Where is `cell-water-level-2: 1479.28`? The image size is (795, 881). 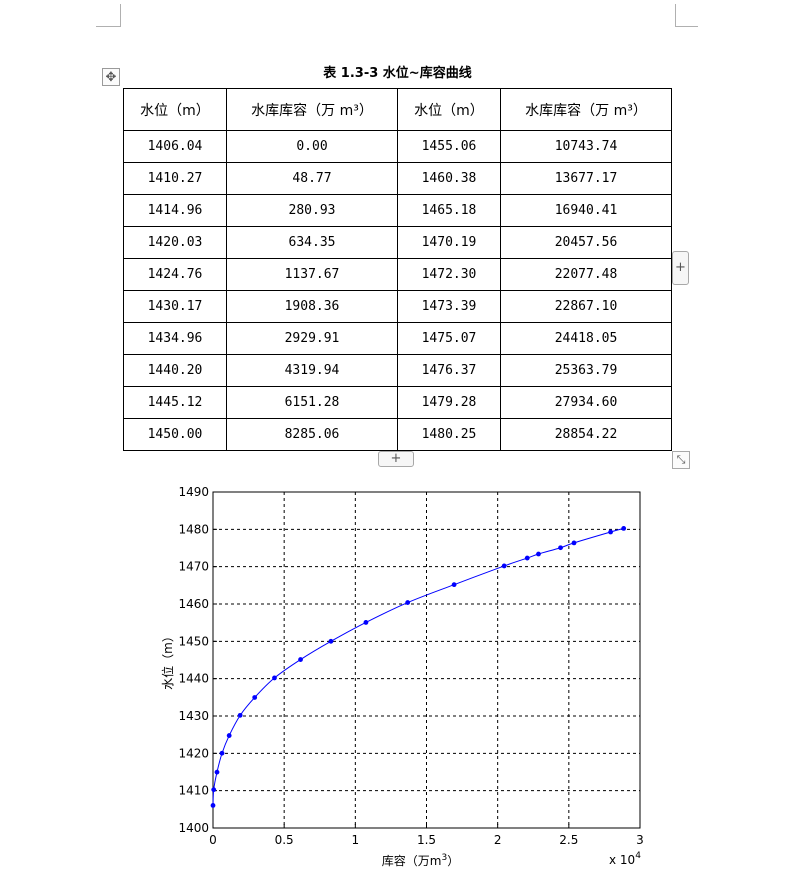
cell-water-level-2: 1479.28 is located at coordinates (449, 402).